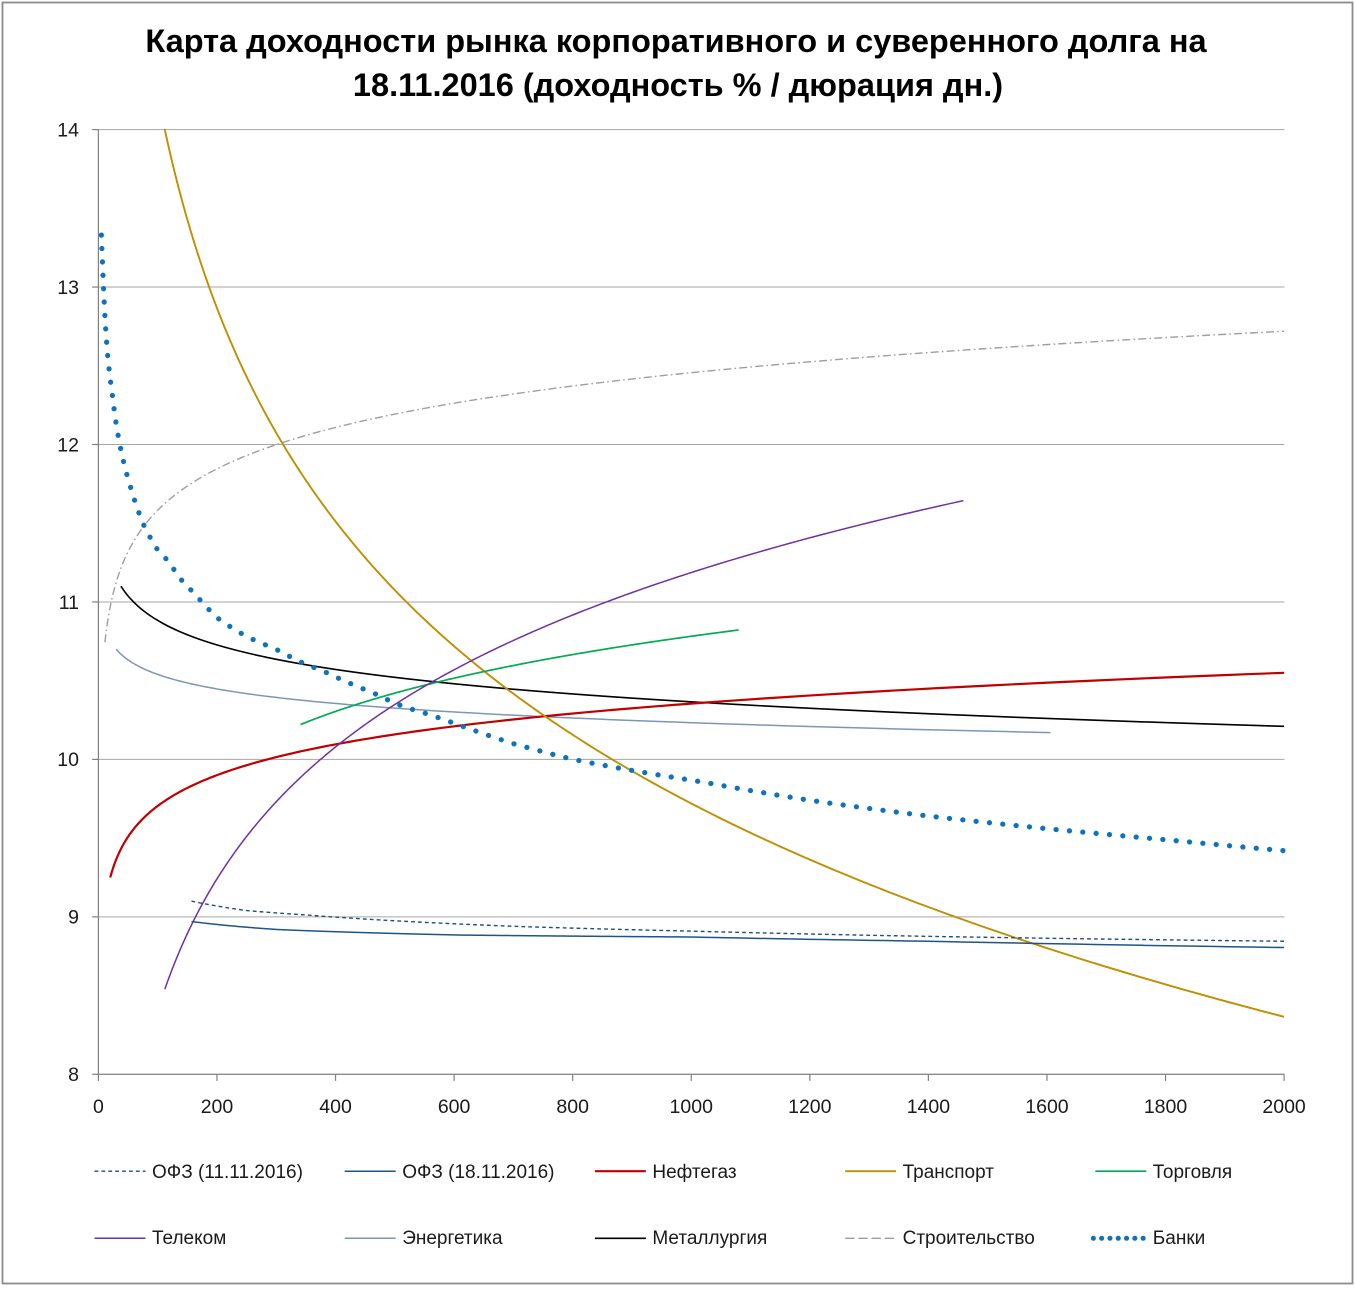 This screenshot has width=1355, height=1291. Describe the element at coordinates (68, 445) in the screenshot. I see `svg-text: 12` at that location.